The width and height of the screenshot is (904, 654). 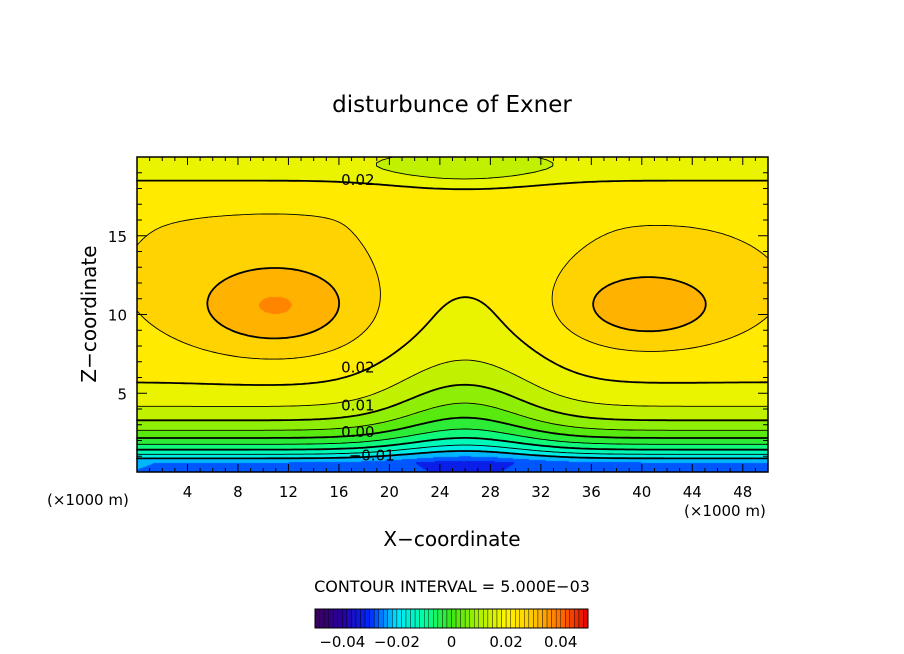 What do you see at coordinates (591, 492) in the screenshot?
I see `x-tick-label: 36` at bounding box center [591, 492].